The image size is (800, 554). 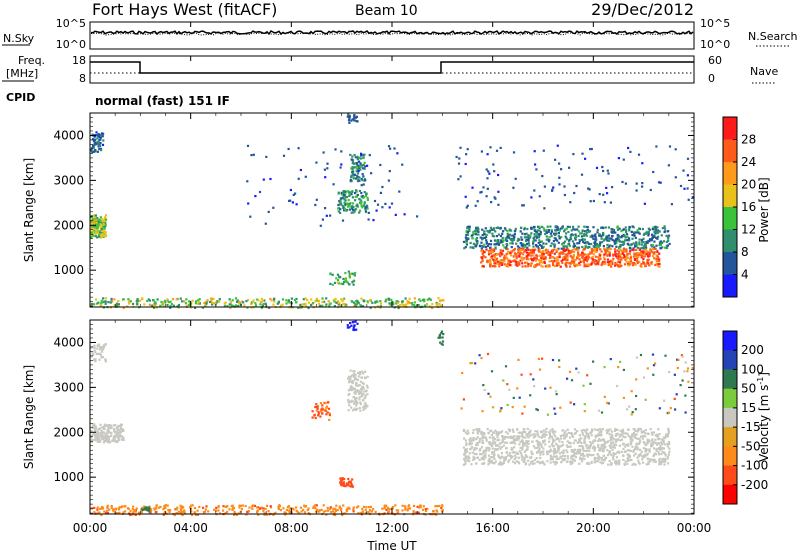 I want to click on freq-label-line1: Freq., so click(x=31, y=60).